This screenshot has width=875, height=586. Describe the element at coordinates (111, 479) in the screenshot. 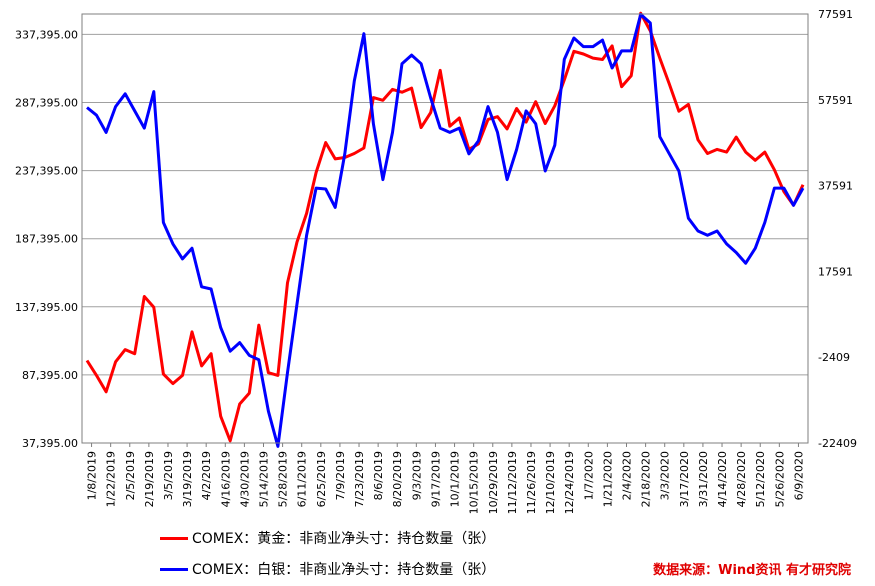

I see `x-tick-label: 1/22/2019` at that location.